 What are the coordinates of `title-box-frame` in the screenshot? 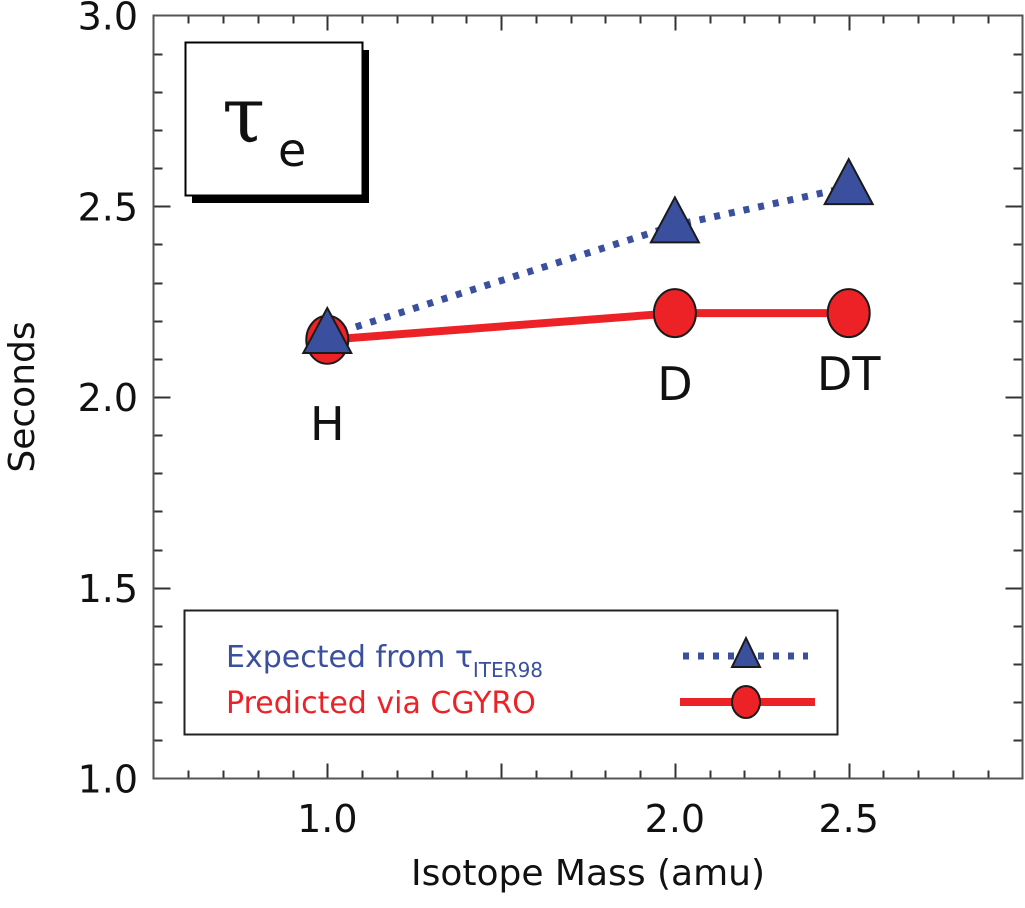 It's located at (274, 119).